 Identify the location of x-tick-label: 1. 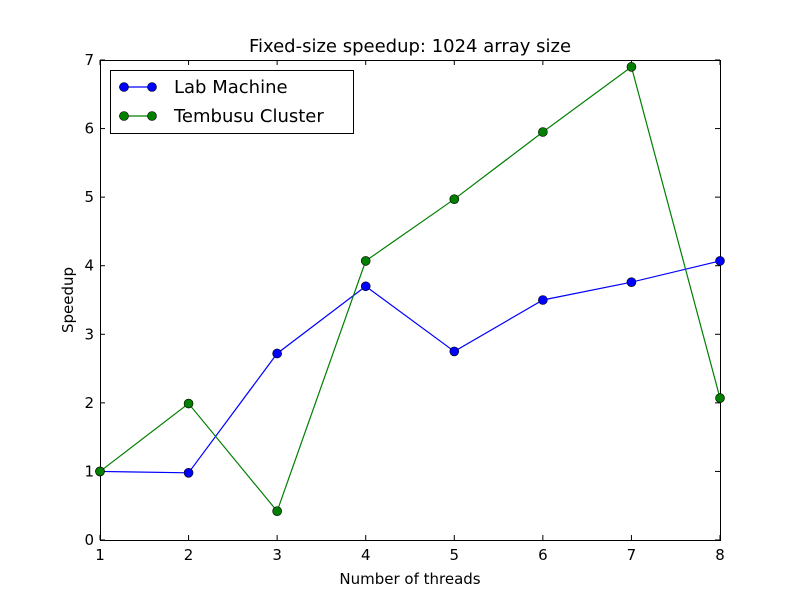
(100, 555).